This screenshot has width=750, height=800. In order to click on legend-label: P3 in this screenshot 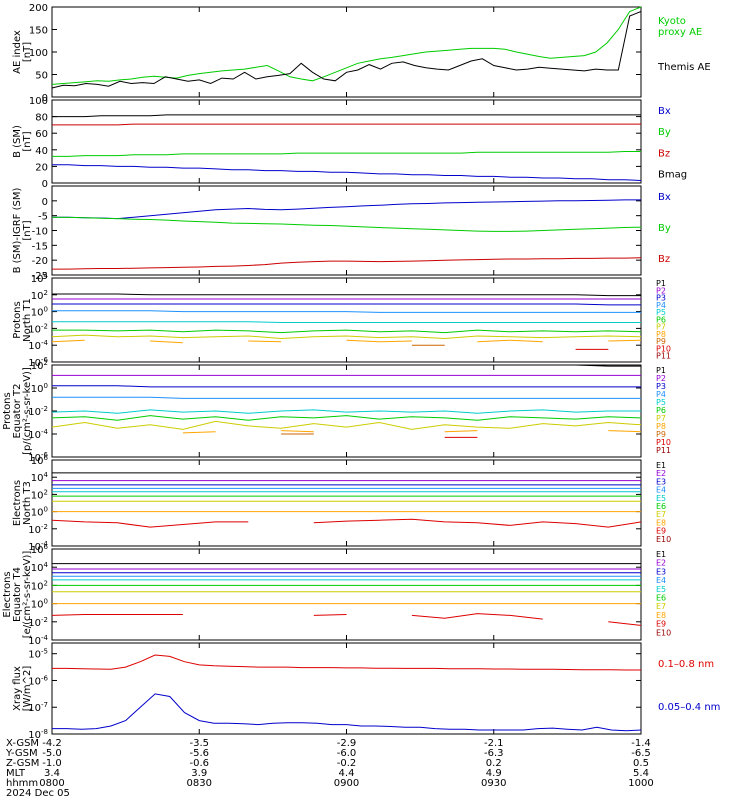, I will do `click(661, 386)`.